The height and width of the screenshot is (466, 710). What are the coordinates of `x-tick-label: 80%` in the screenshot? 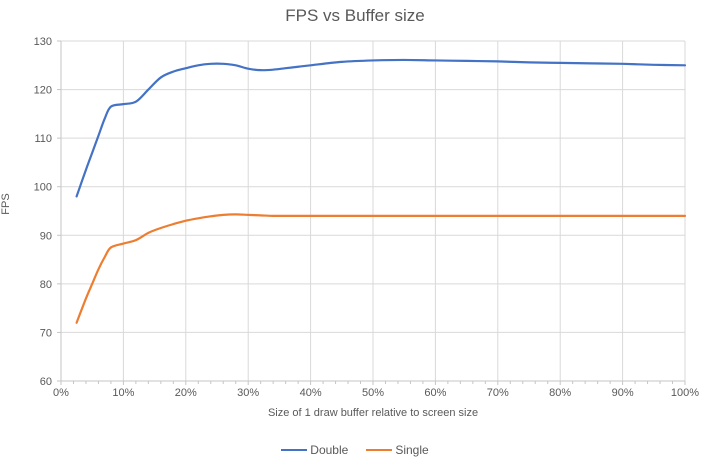 It's located at (560, 393).